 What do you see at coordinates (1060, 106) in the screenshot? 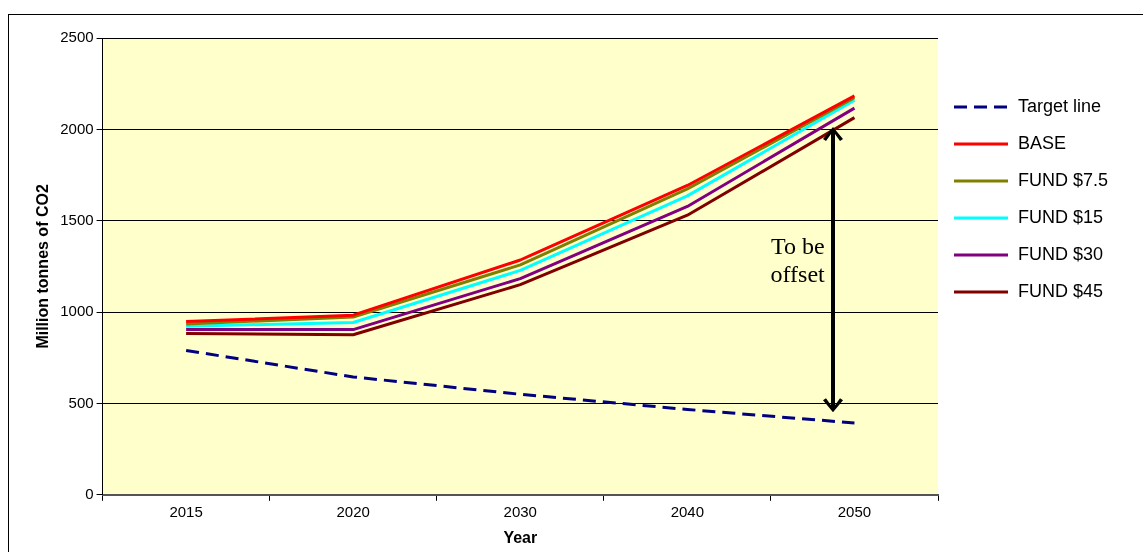
I see `legend-label: Target line` at bounding box center [1060, 106].